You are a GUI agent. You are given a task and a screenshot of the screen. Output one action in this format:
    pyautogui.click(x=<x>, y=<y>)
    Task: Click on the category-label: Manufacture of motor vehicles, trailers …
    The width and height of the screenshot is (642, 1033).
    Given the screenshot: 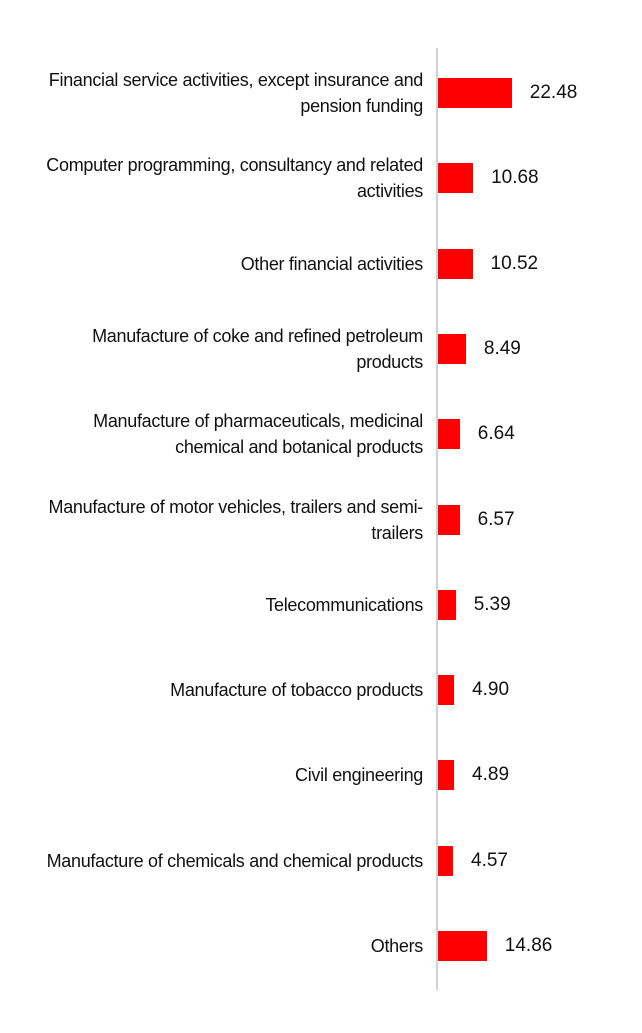 What is the action you would take?
    pyautogui.click(x=236, y=519)
    